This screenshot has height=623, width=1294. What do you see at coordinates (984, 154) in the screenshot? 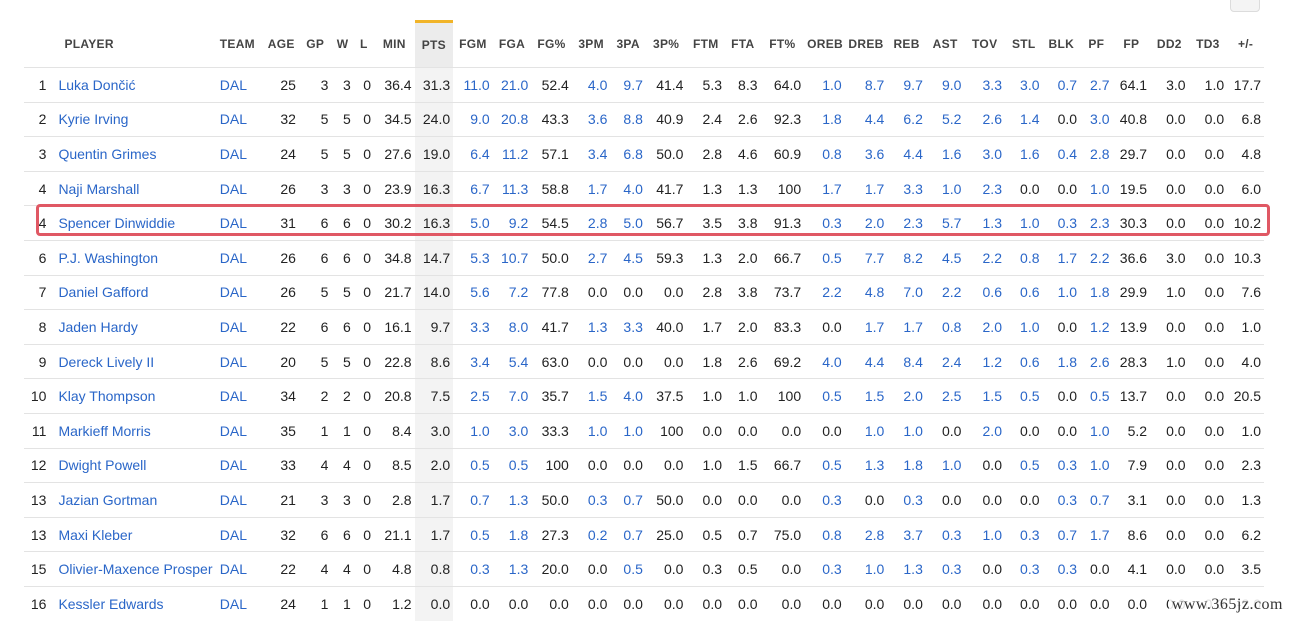
I see `cell-tov: 3.0` at bounding box center [984, 154].